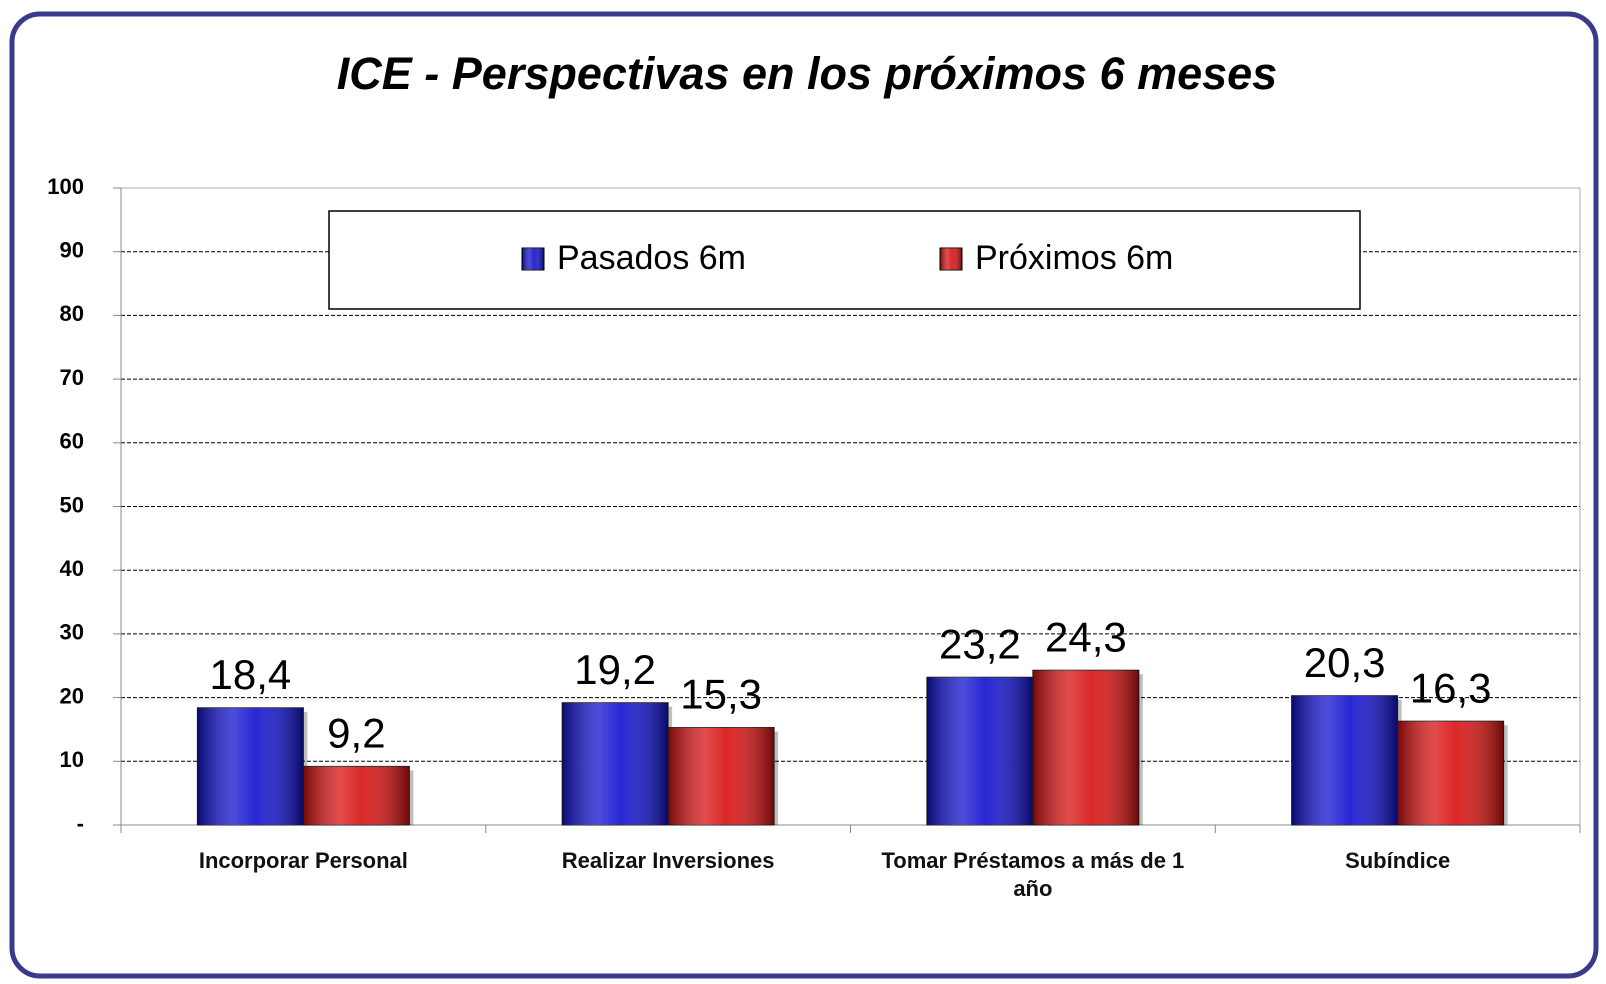 Image resolution: width=1606 pixels, height=984 pixels. Describe the element at coordinates (72, 377) in the screenshot. I see `y-tick-label: 70` at that location.